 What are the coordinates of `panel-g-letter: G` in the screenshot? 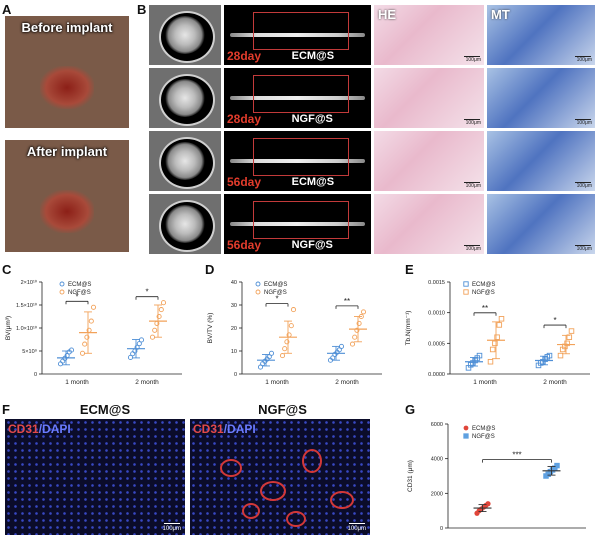 It's located at (410, 409).